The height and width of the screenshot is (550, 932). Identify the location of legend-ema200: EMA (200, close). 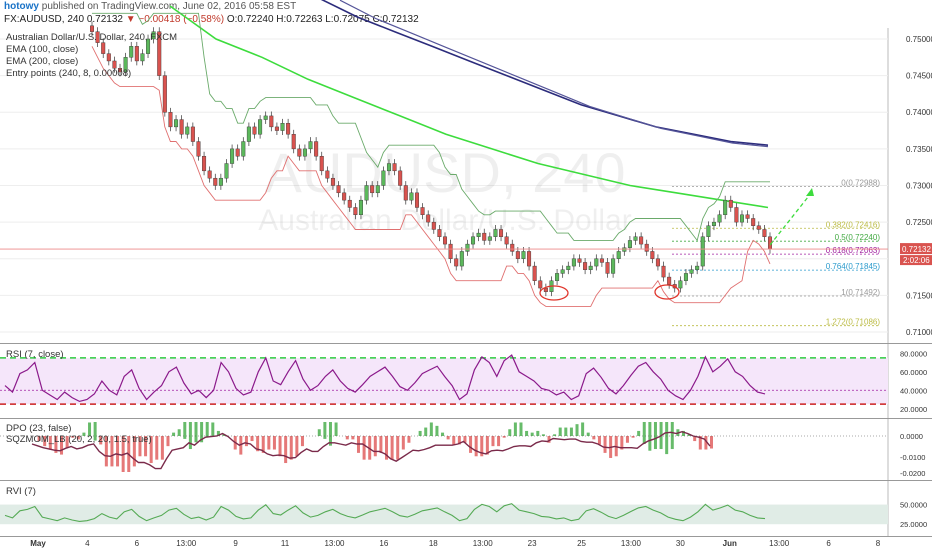
(42, 61).